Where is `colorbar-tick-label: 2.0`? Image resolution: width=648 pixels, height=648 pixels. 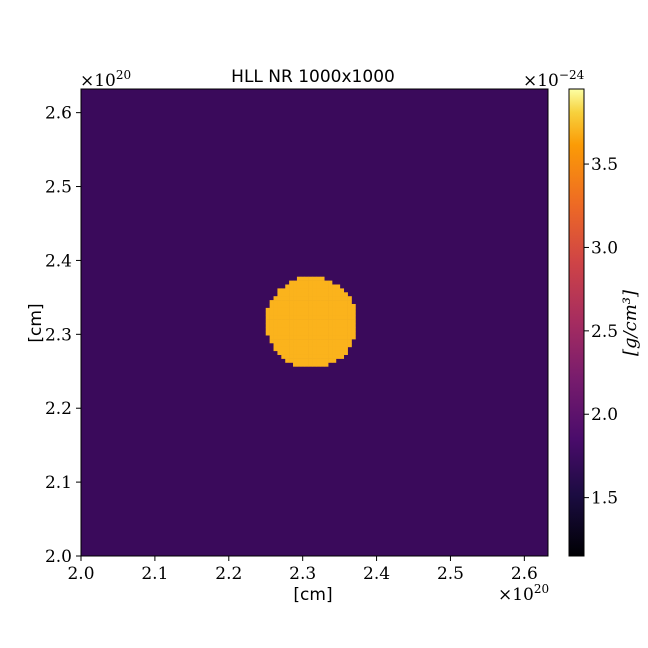
colorbar-tick-label: 2.0 is located at coordinates (604, 415).